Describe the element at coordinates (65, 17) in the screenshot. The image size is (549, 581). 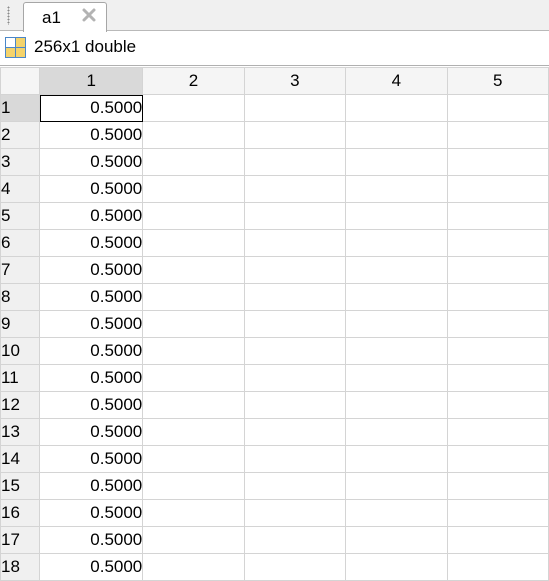
I see `tab-a1: a1` at that location.